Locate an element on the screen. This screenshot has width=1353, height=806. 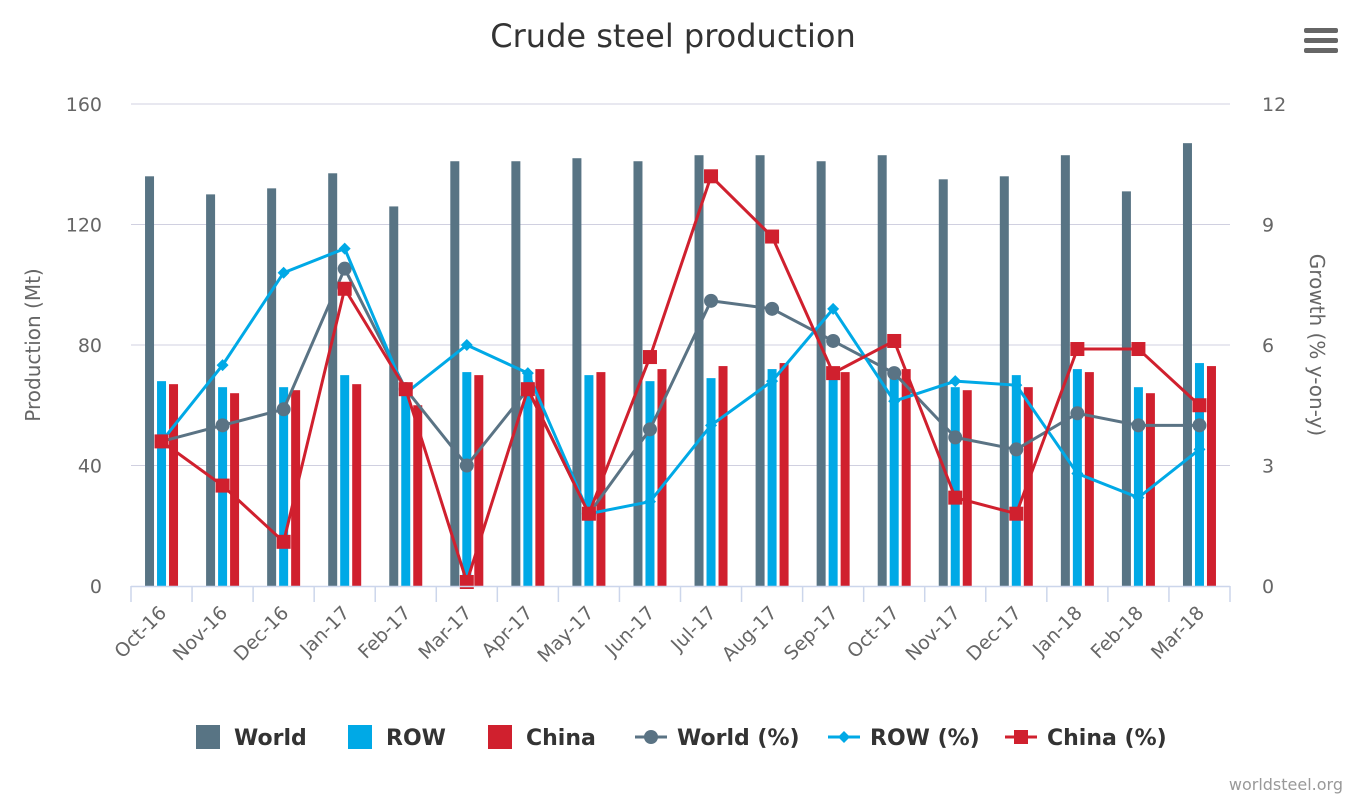
x-tick-label: Aug-17 is located at coordinates (750, 634).